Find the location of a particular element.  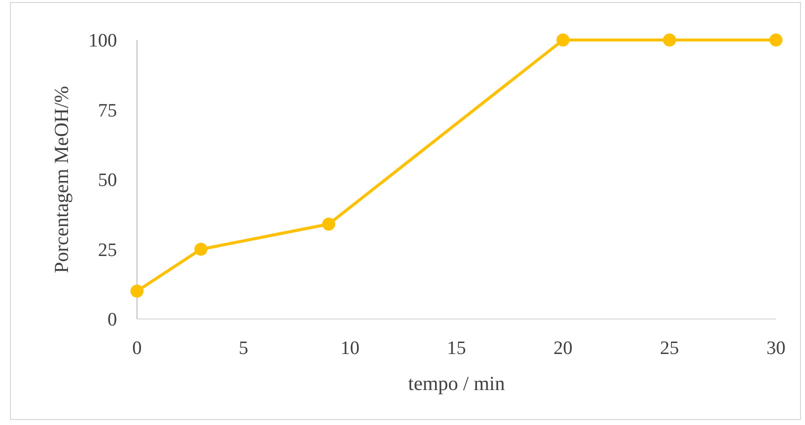

y-tick-label: 75 is located at coordinates (107, 111).